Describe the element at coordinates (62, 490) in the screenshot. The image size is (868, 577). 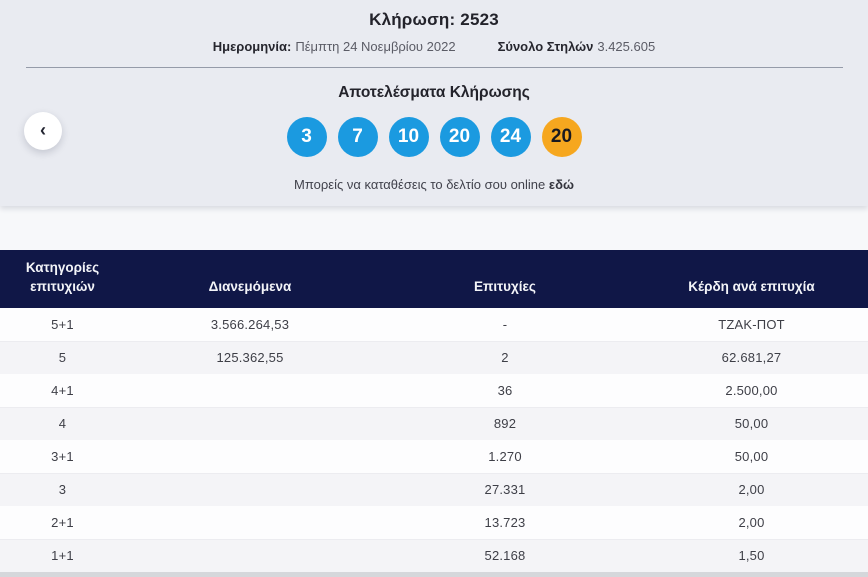
I see `cell-category: 3` at that location.